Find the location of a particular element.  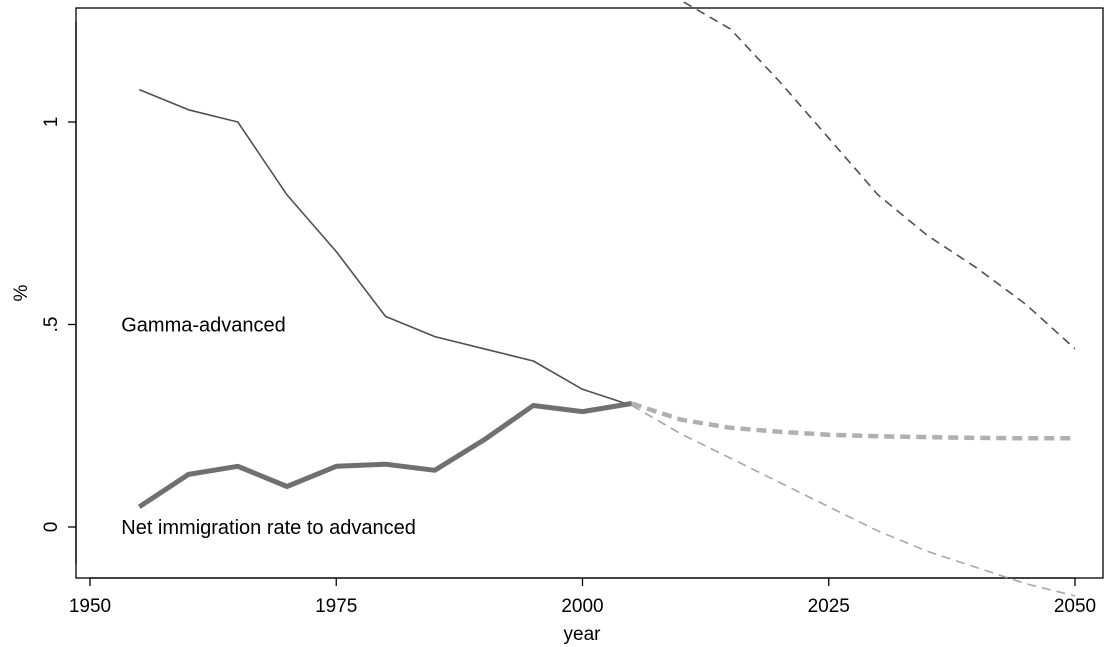

x-tick-label: 2025 is located at coordinates (829, 606).